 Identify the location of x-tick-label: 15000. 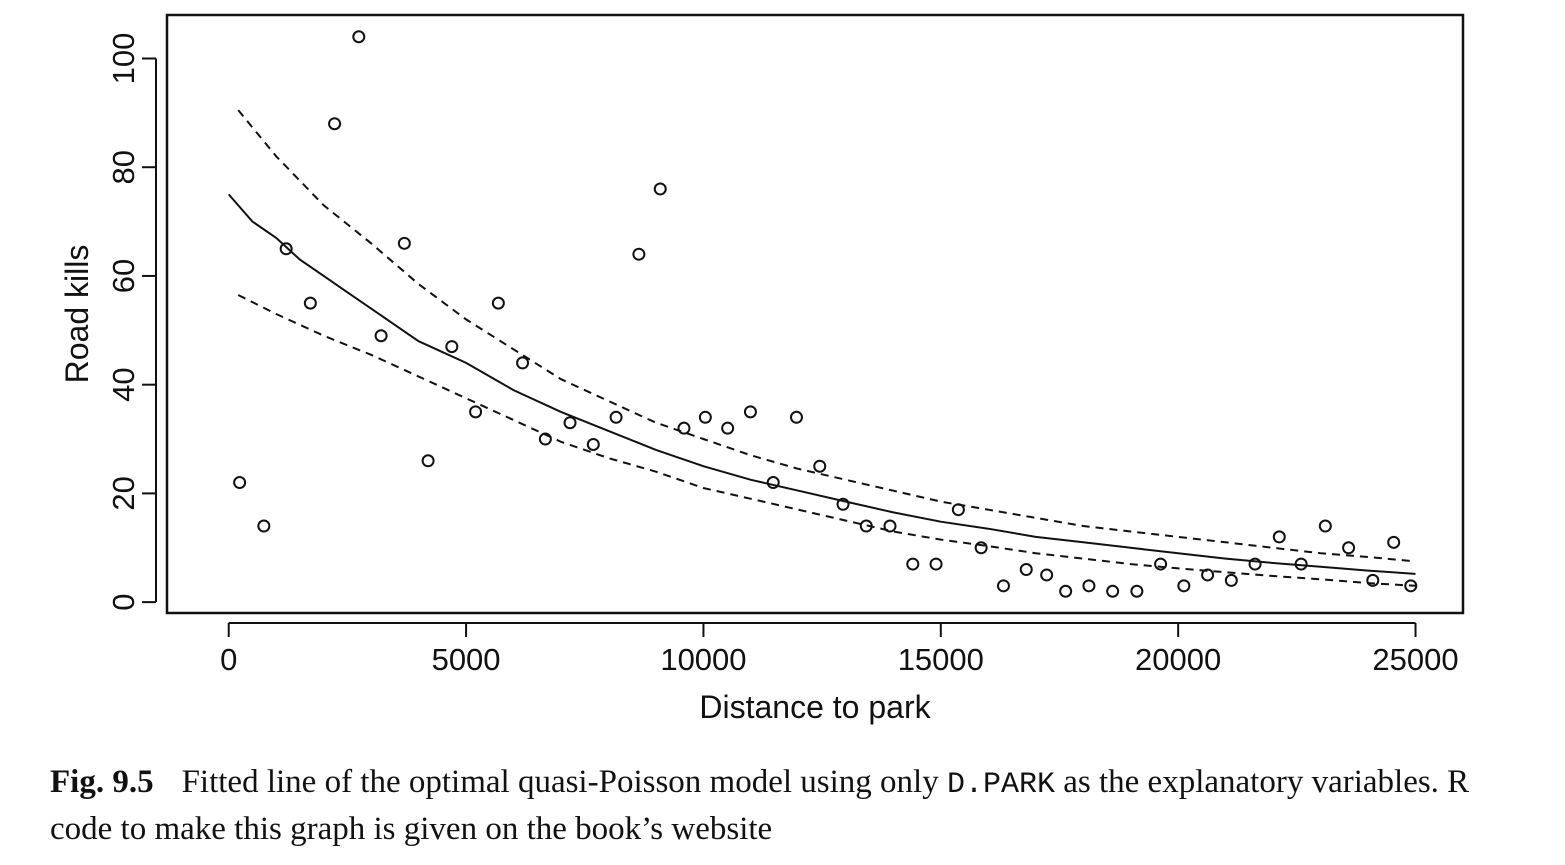
(941, 659).